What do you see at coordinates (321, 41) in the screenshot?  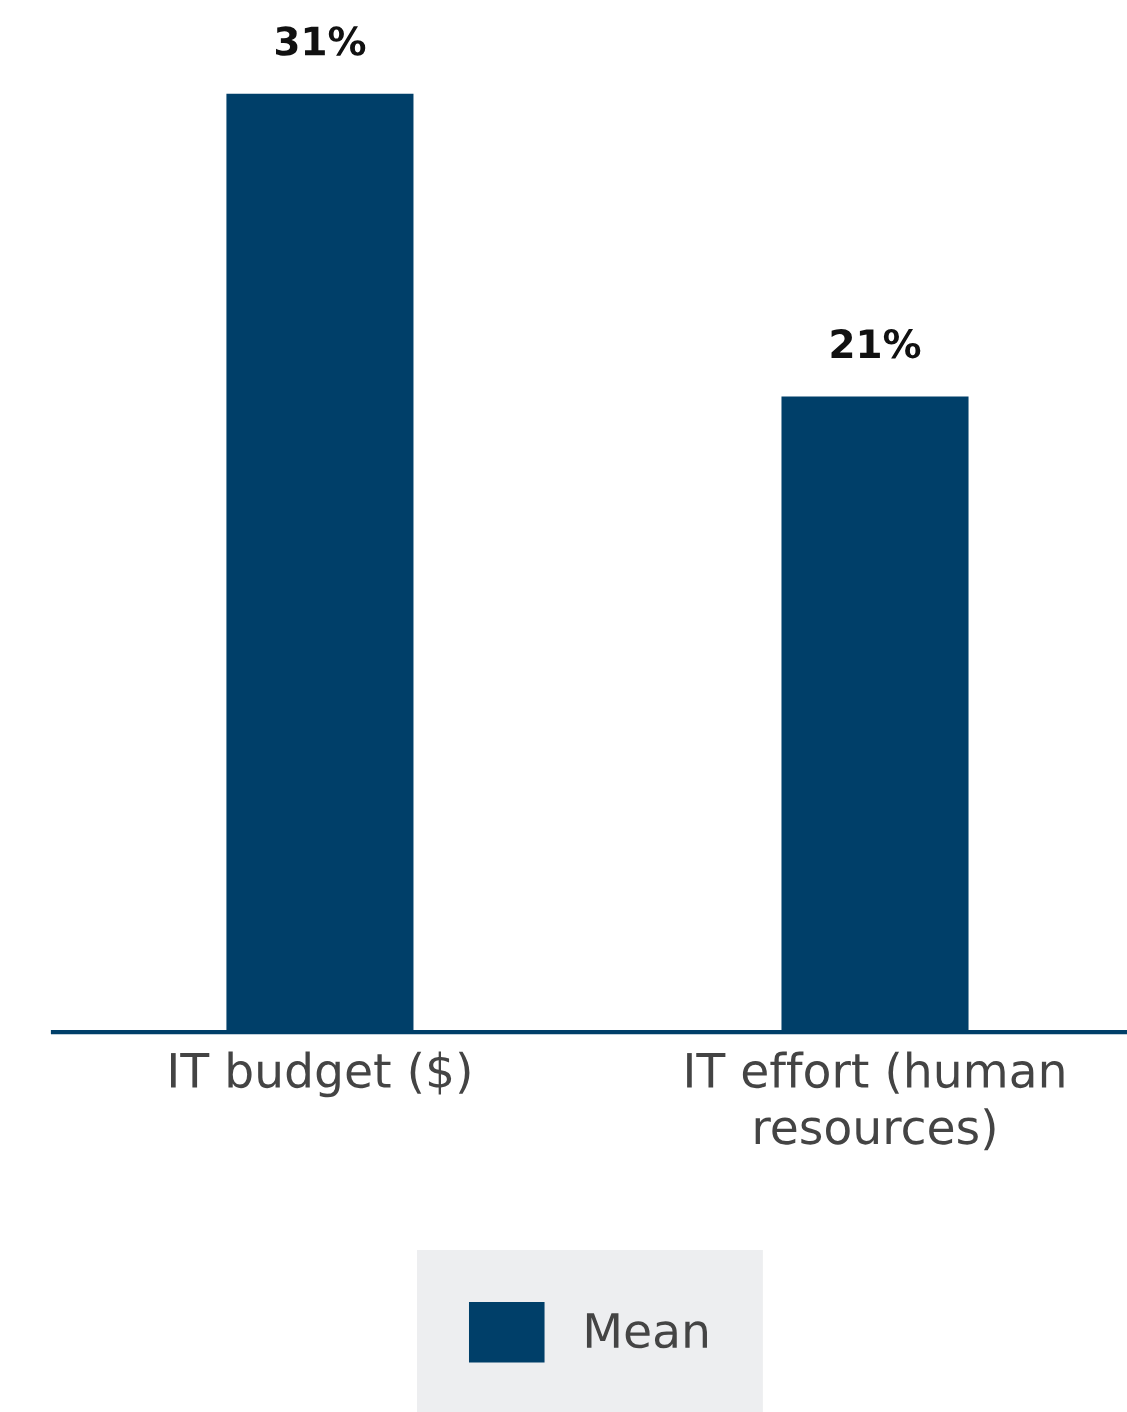 I see `data-label: 31%` at bounding box center [321, 41].